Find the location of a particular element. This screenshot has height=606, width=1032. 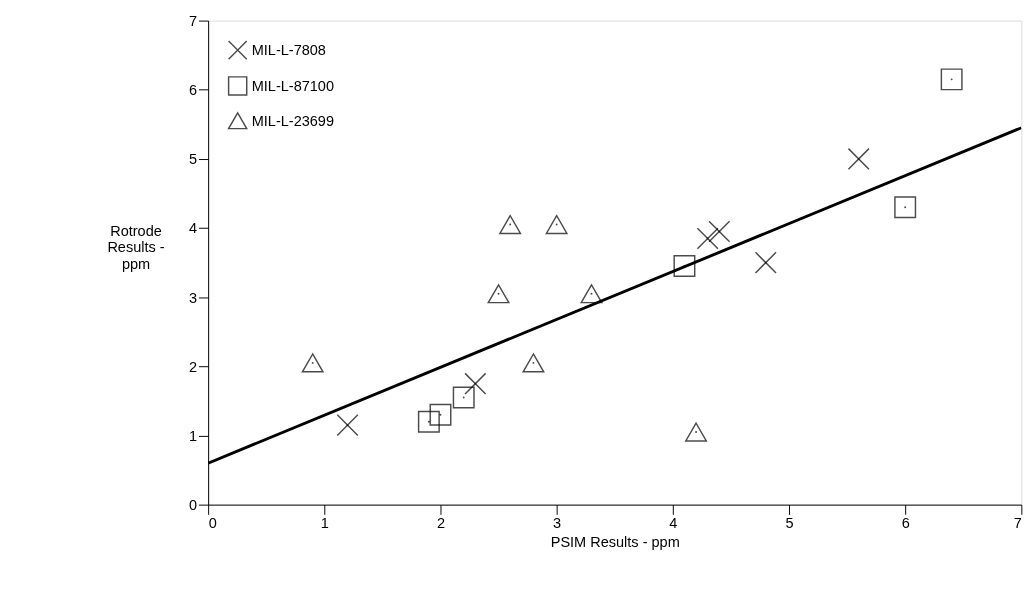

y-axis-title: Rotrode Results - ppm is located at coordinates (136, 247).